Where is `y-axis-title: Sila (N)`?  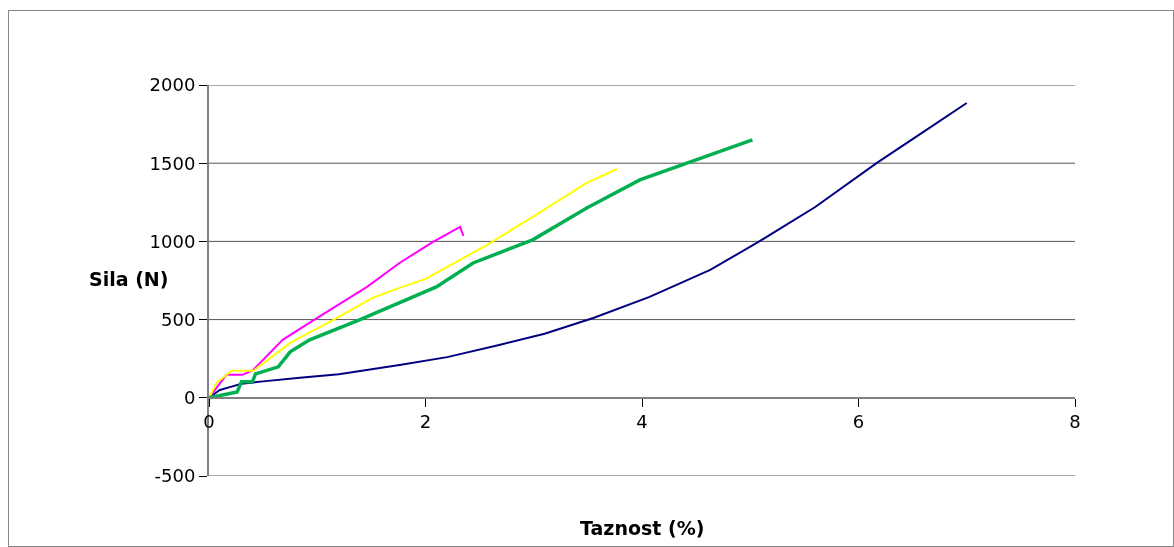 y-axis-title: Sila (N) is located at coordinates (129, 279).